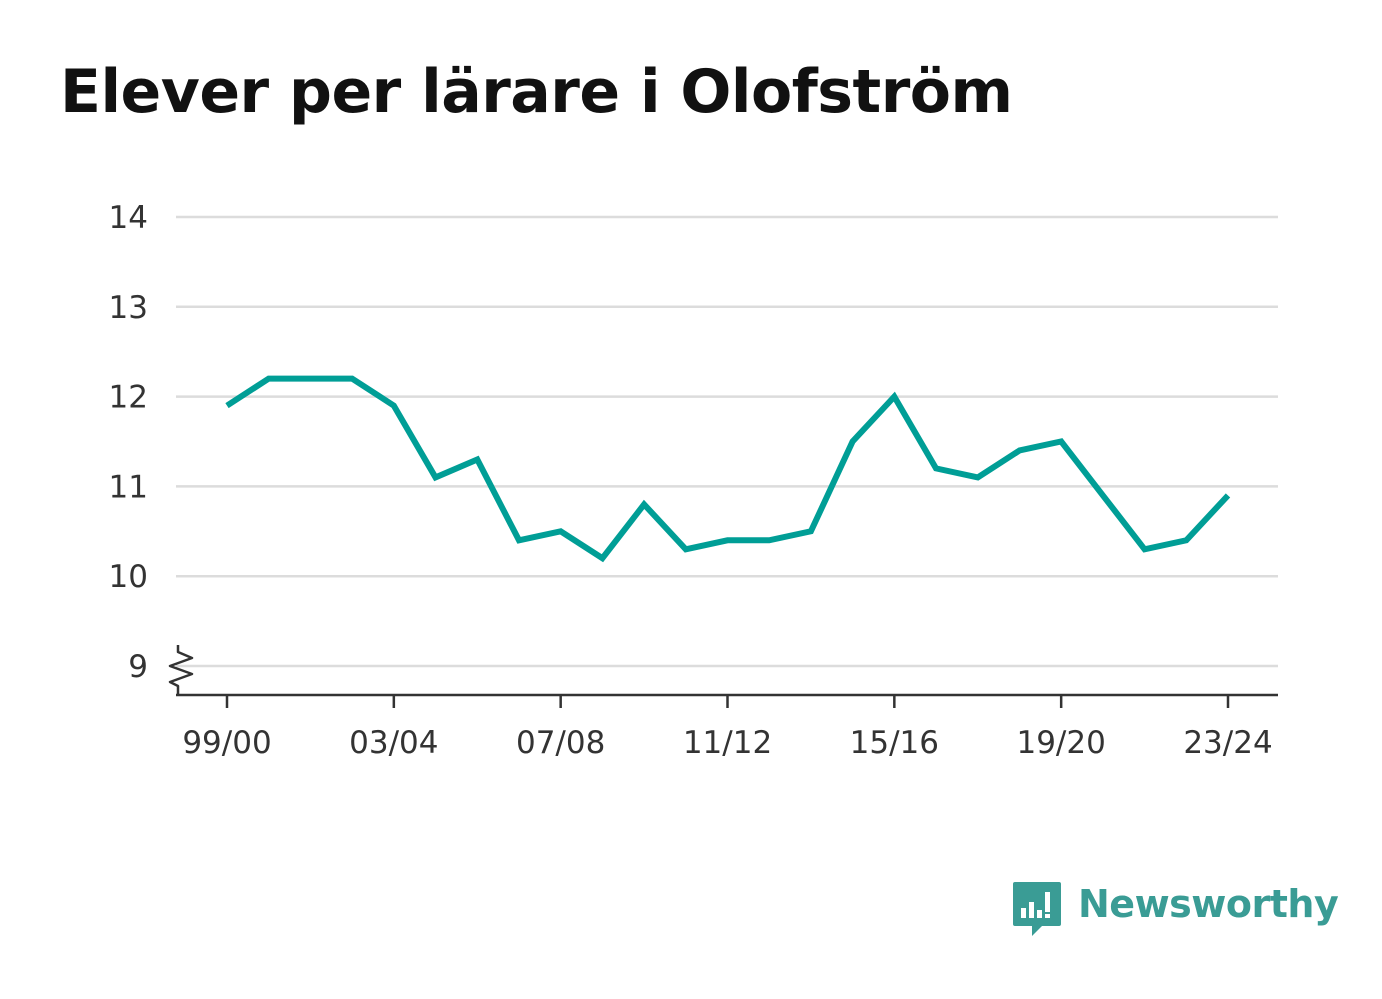  What do you see at coordinates (1208, 904) in the screenshot?
I see `brand-name: Newsworthy` at bounding box center [1208, 904].